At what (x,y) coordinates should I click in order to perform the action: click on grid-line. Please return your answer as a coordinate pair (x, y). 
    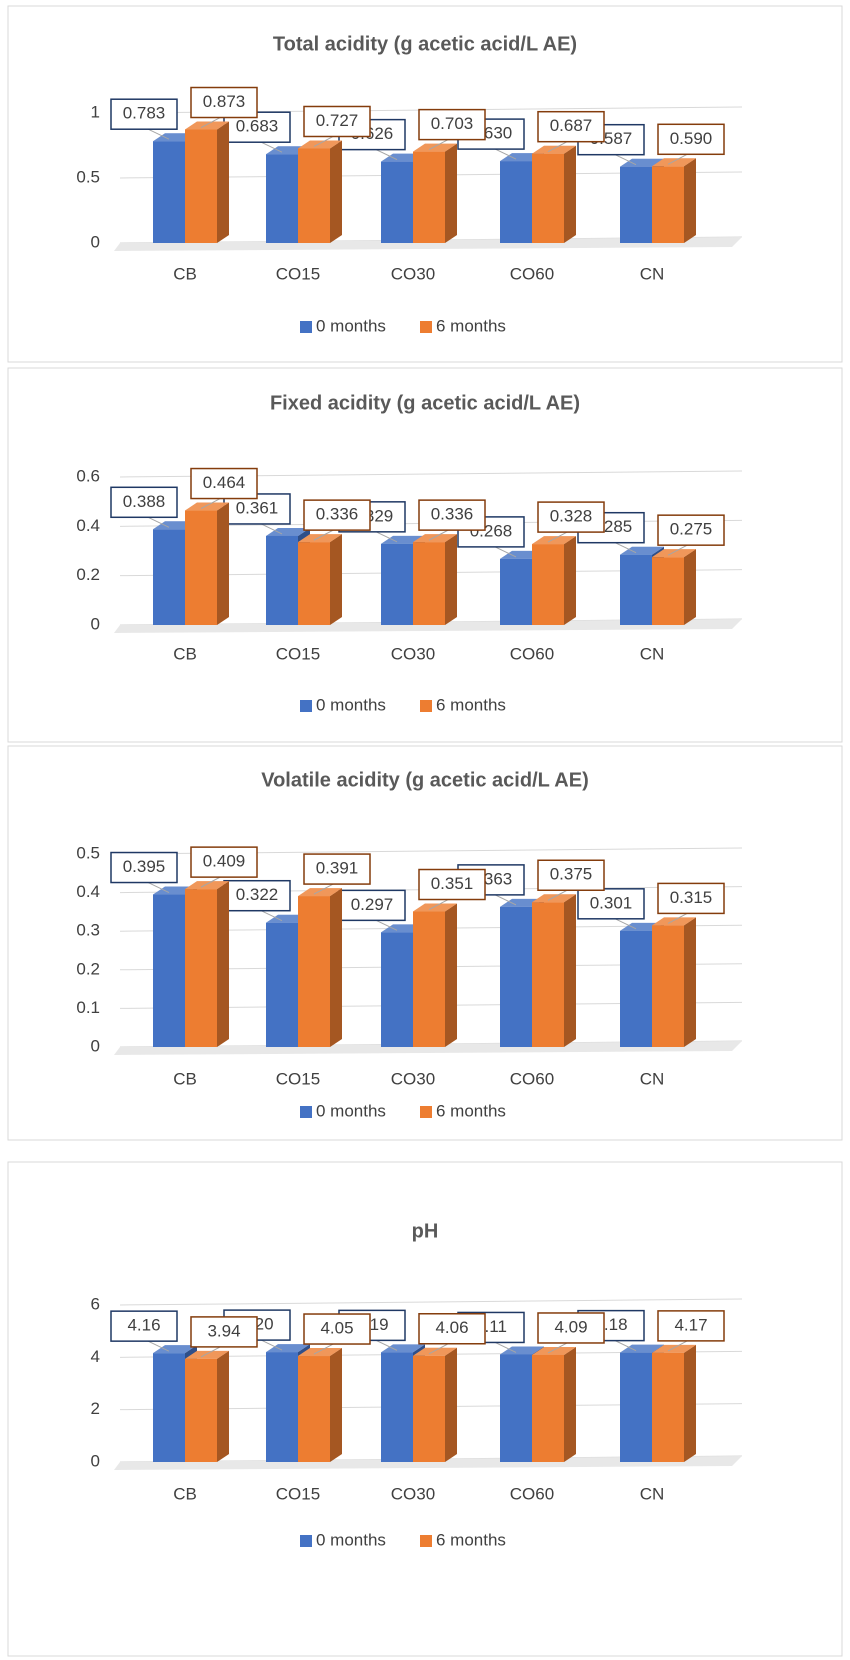
    Looking at the image, I should click on (431, 1302).